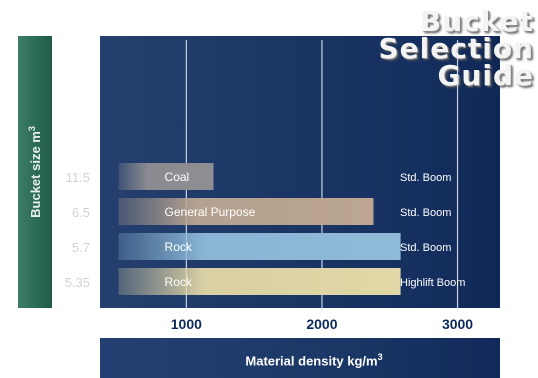  I want to click on title-line-3: Guide, so click(485, 75).